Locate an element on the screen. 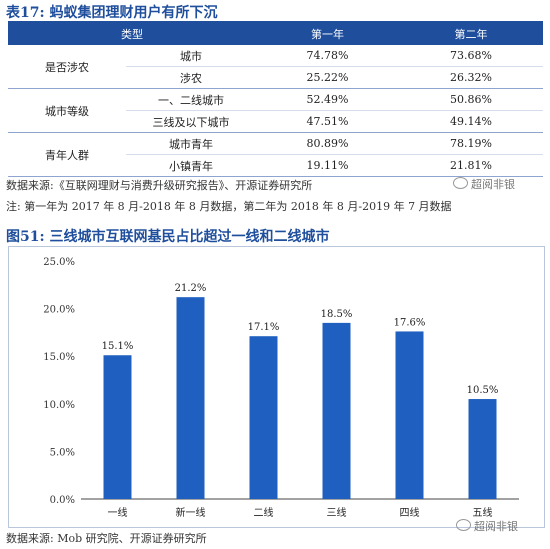  cell-year2: 21.81% is located at coordinates (471, 165).